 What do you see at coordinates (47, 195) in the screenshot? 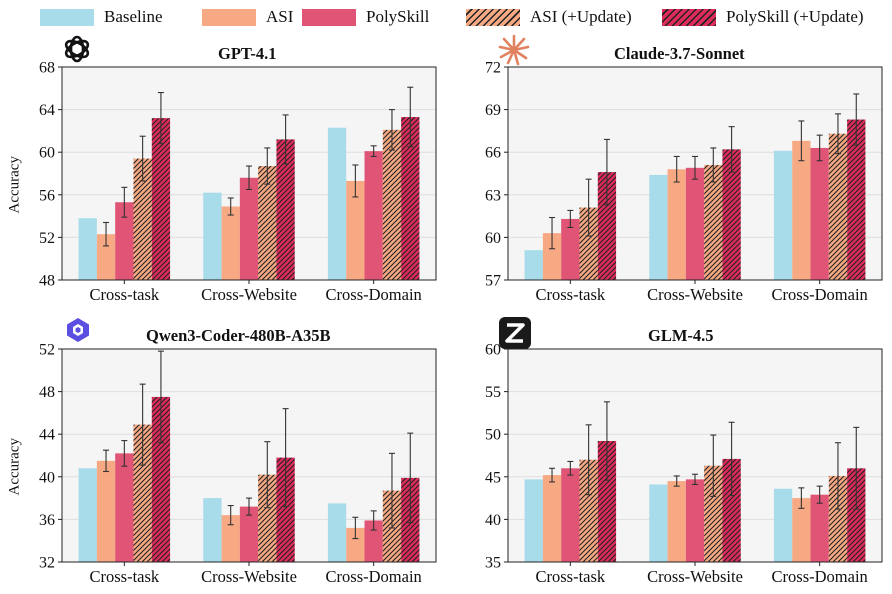
I see `y-tick-label: 56` at bounding box center [47, 195].